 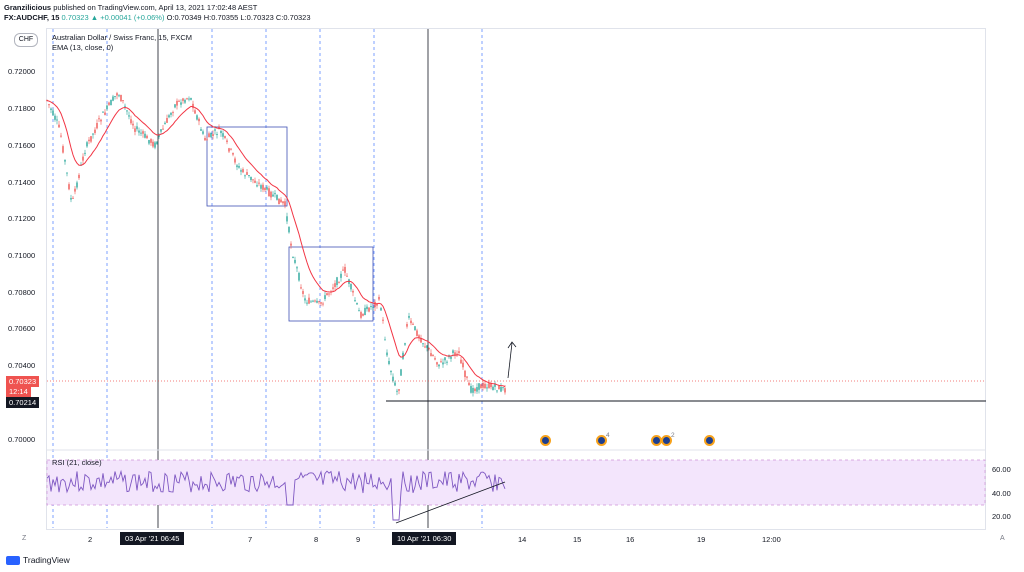 I want to click on author-name: Granzilicious, so click(x=28, y=7).